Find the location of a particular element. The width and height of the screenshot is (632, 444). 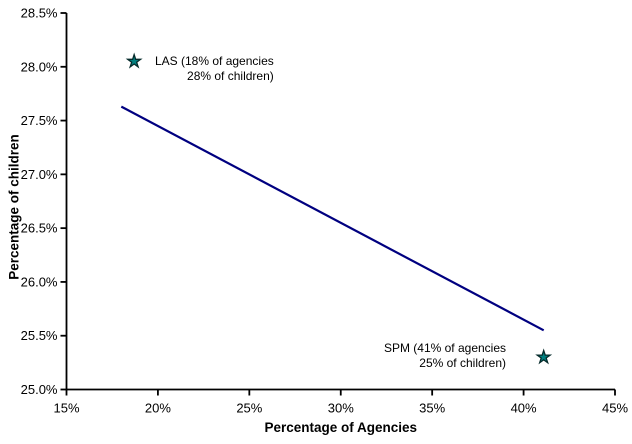

y-tick-label: 25.0% is located at coordinates (39, 389).